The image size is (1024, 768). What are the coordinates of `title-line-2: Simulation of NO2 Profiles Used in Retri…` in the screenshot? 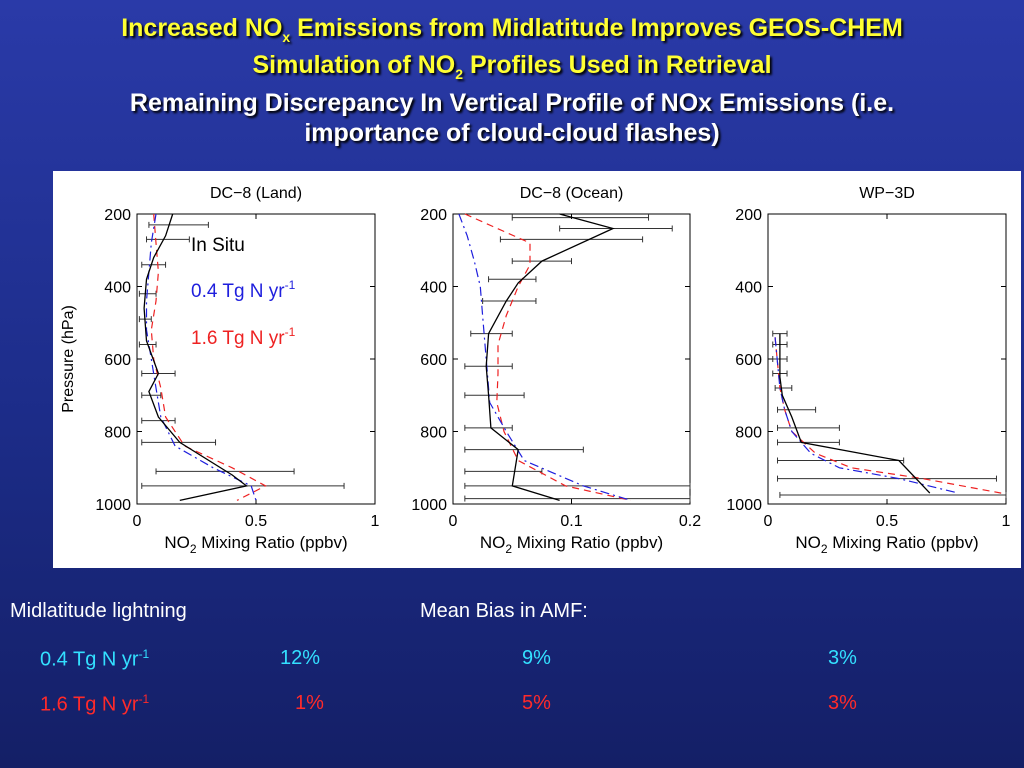 It's located at (512, 66).